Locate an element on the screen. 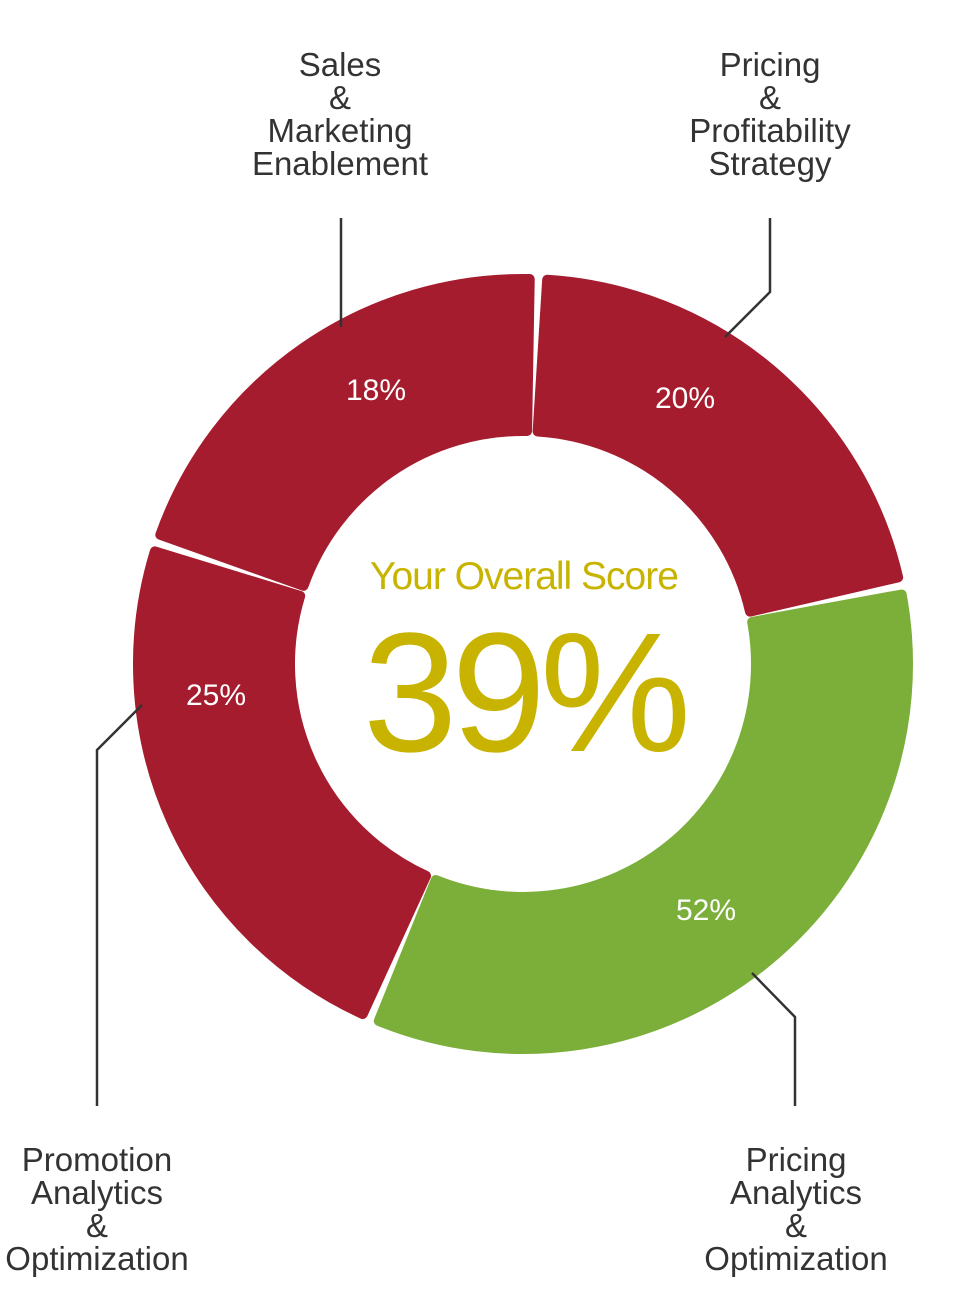 This screenshot has height=1313, width=979. leader-line-promotion-analytics is located at coordinates (119, 905).